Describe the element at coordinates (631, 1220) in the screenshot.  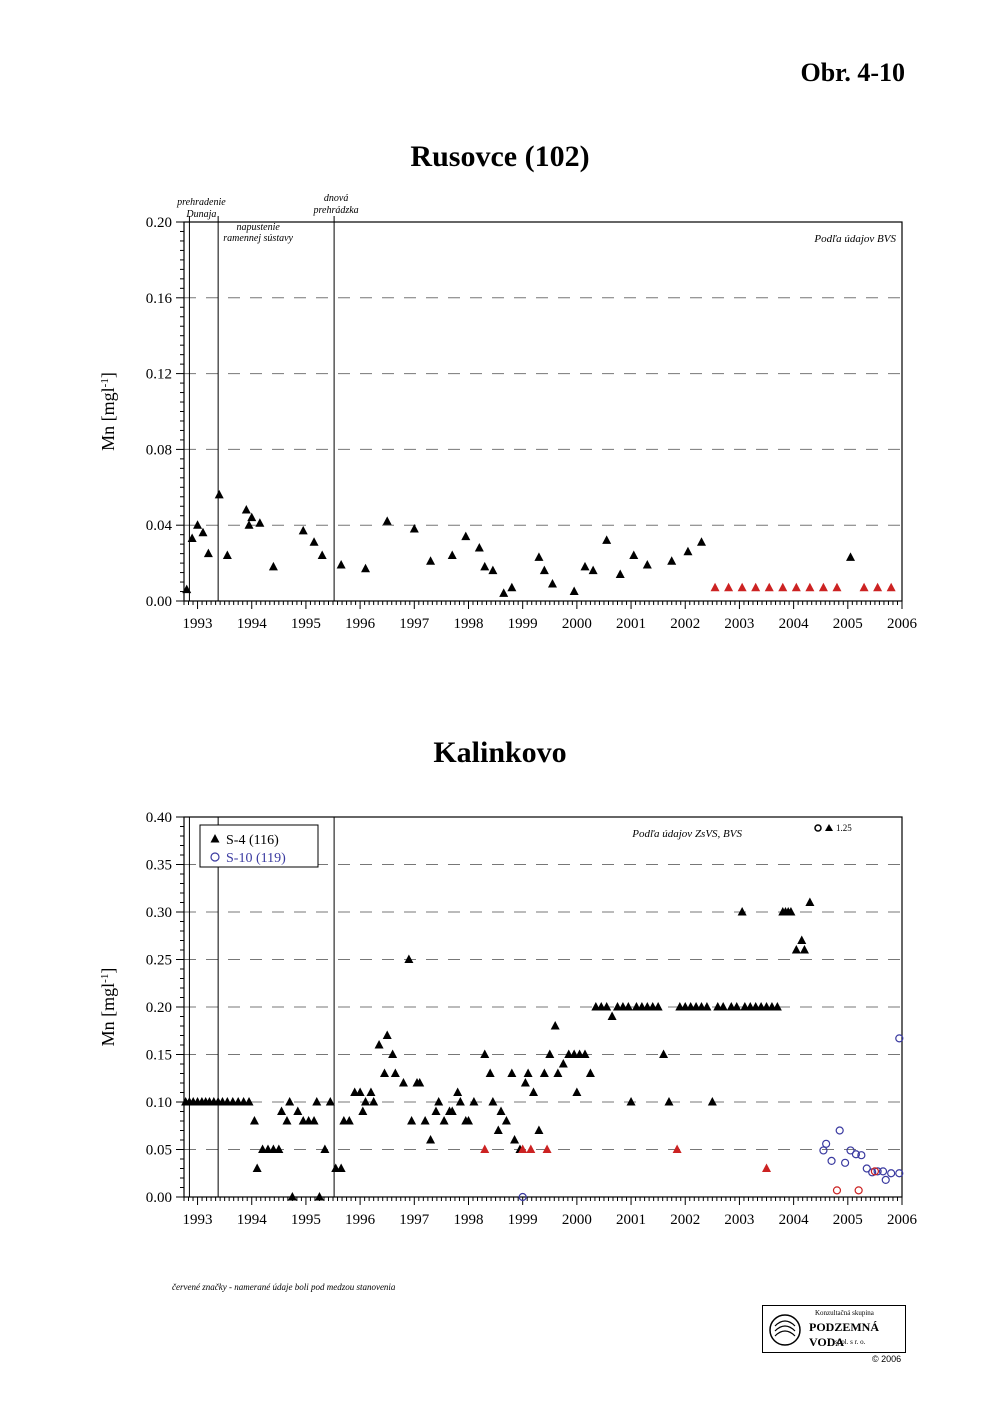
I see `x-tick-label: 2001` at that location.